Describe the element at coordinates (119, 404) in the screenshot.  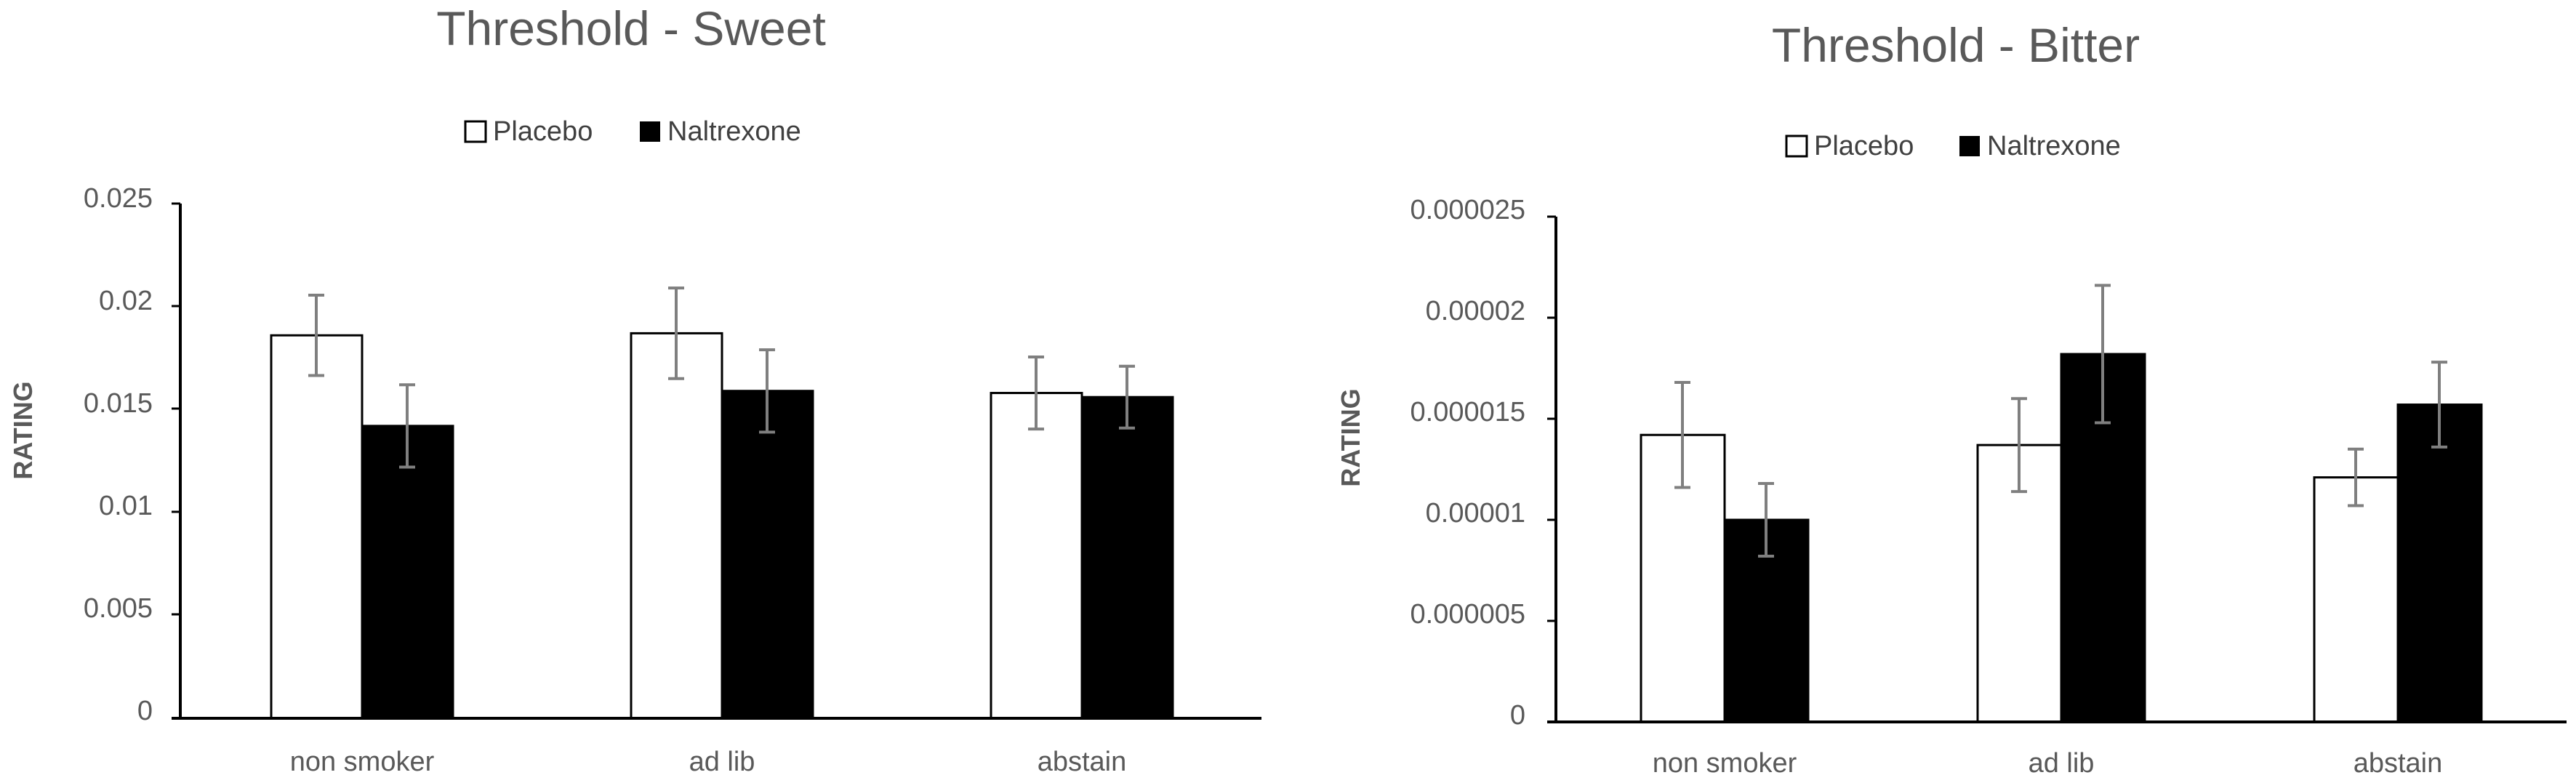
I see `y-tick-label: 0.015` at that location.